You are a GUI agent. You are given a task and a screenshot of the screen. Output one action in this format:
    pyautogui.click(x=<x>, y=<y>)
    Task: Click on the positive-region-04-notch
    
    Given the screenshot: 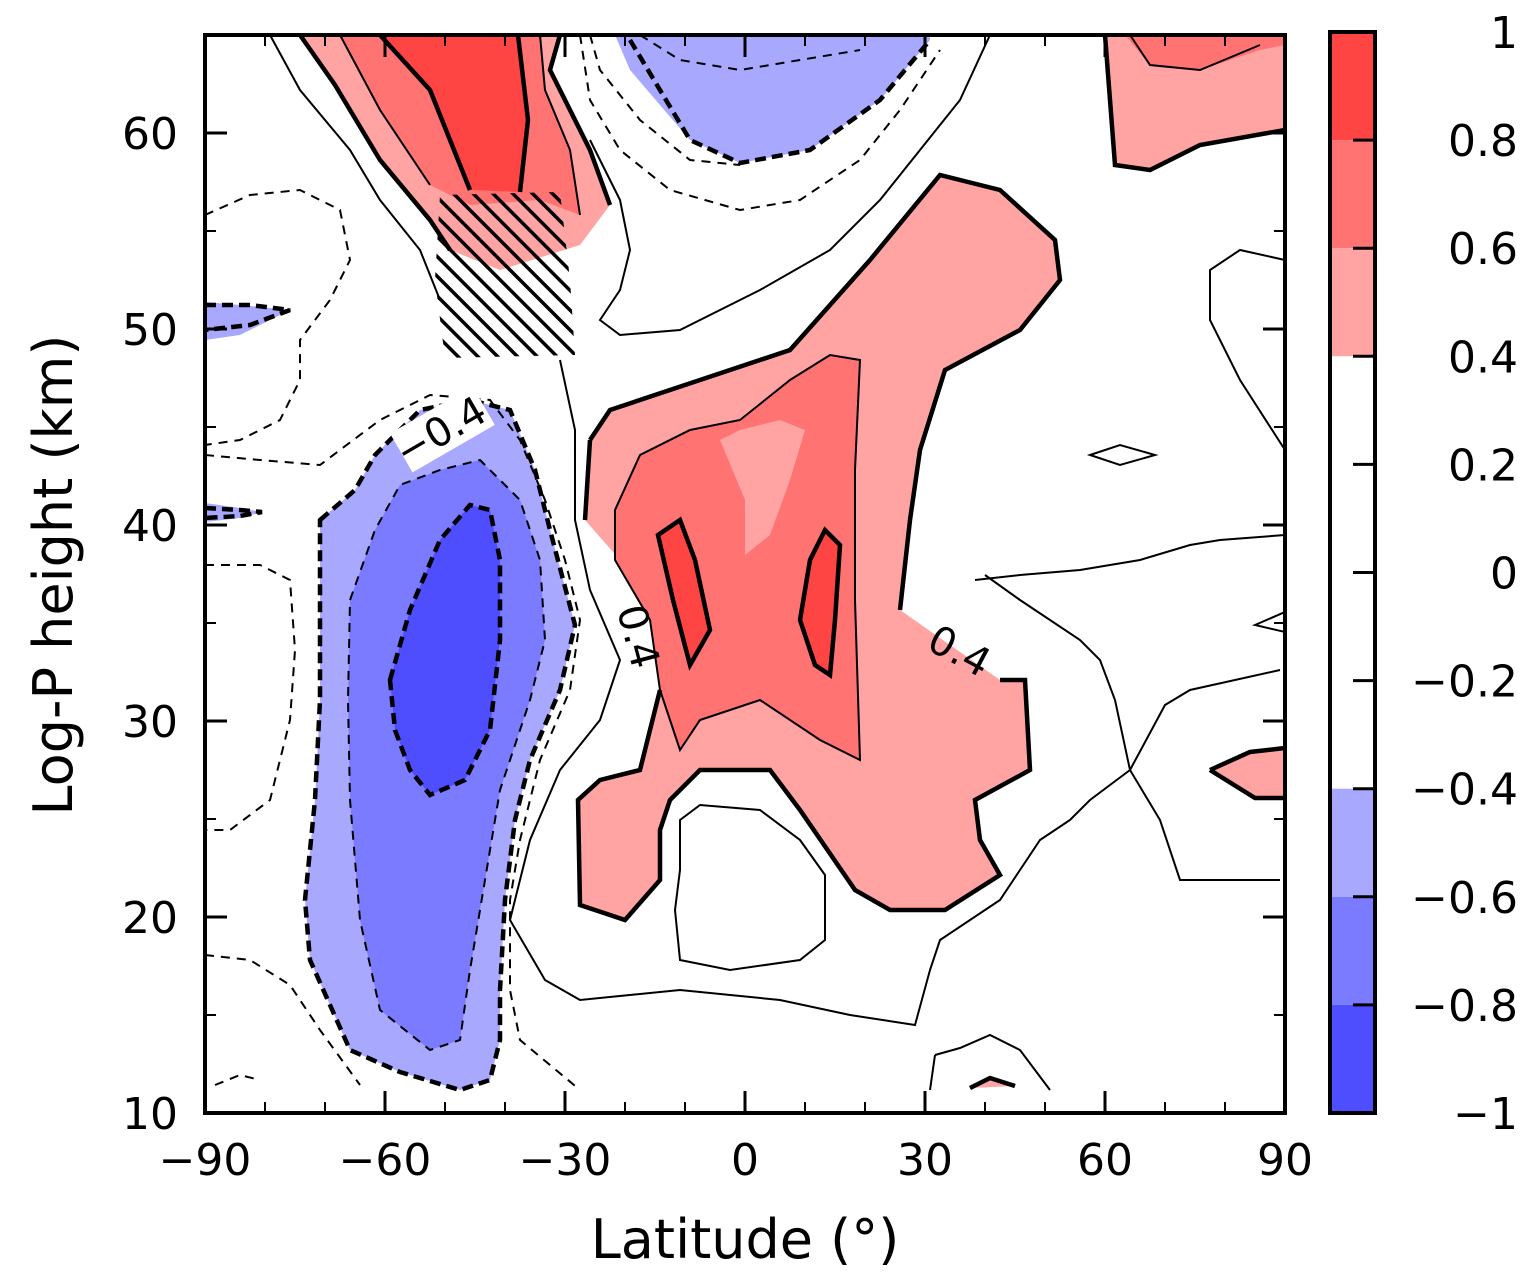 What is the action you would take?
    pyautogui.click(x=762, y=487)
    